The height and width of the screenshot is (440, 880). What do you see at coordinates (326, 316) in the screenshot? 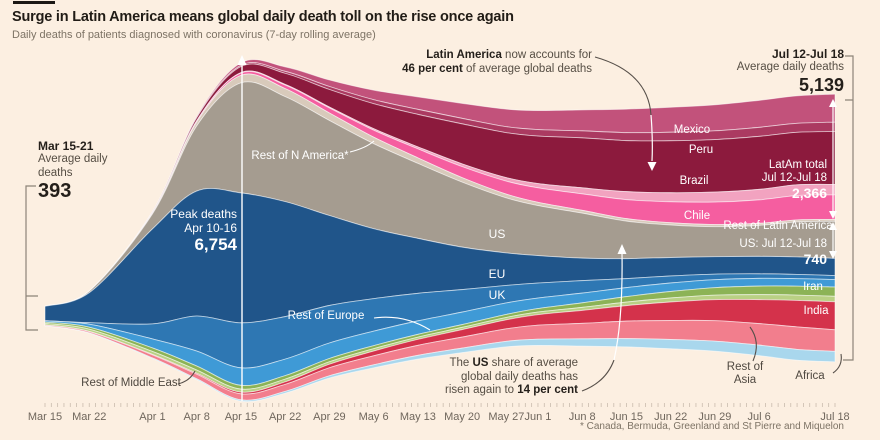
I see `band-label-rest-europe: Rest of Europe` at bounding box center [326, 316].